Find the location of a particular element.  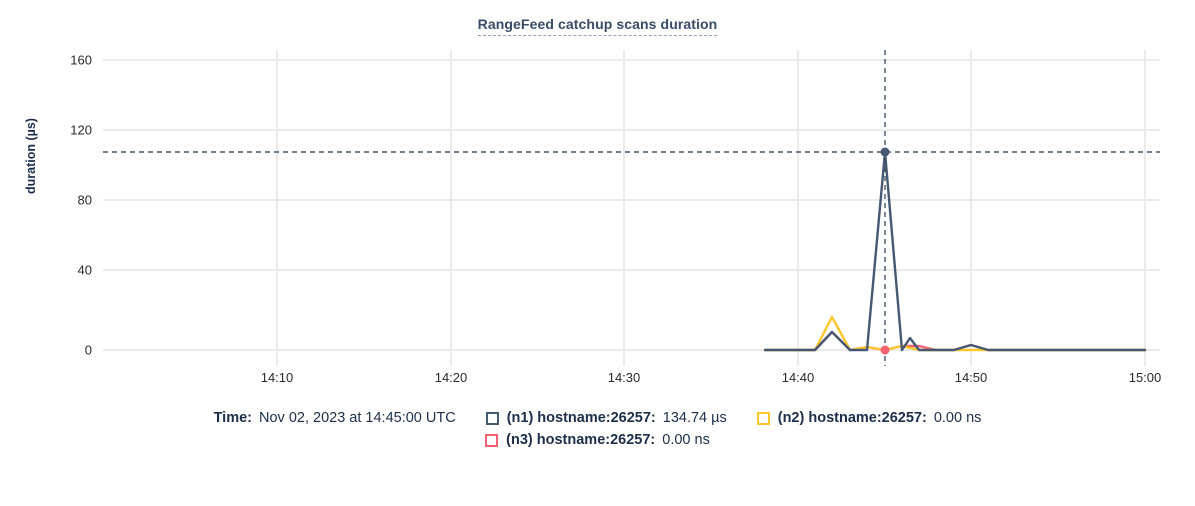

legend-value-n1: 134.74 µs is located at coordinates (694, 418).